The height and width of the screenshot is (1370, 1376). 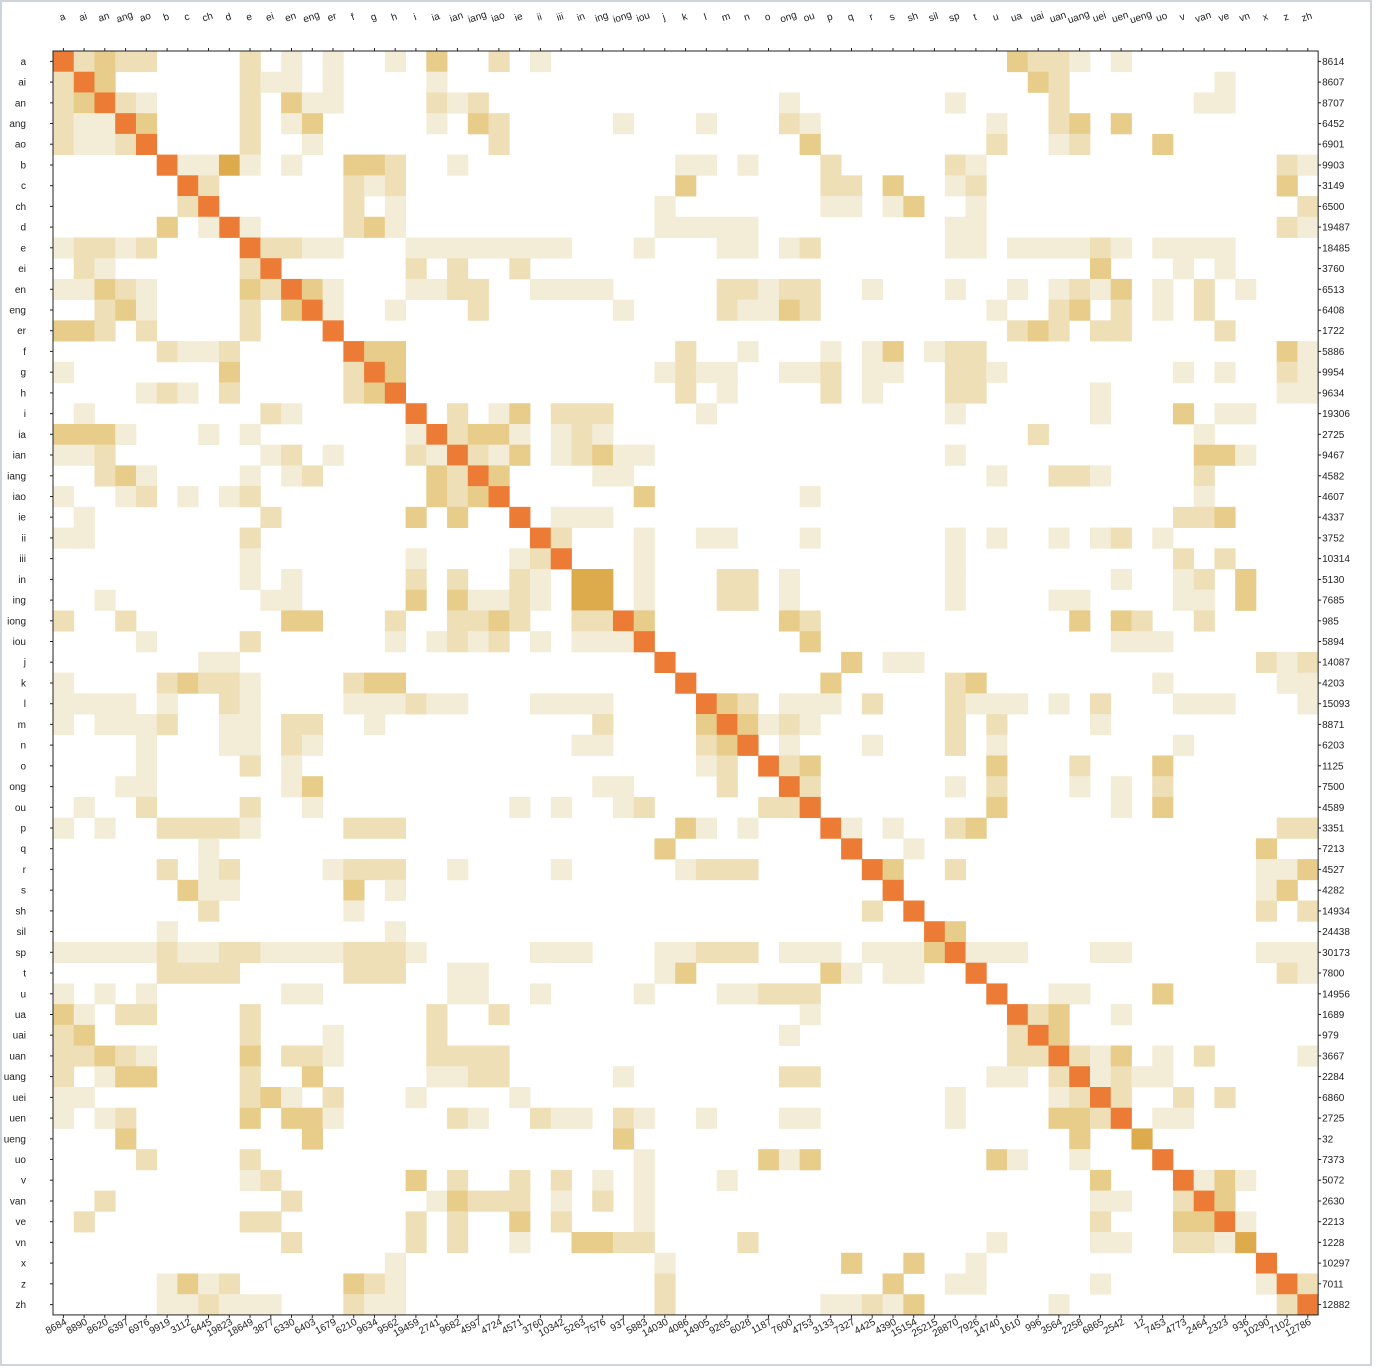 I want to click on left-label-sh: sh, so click(x=20, y=911).